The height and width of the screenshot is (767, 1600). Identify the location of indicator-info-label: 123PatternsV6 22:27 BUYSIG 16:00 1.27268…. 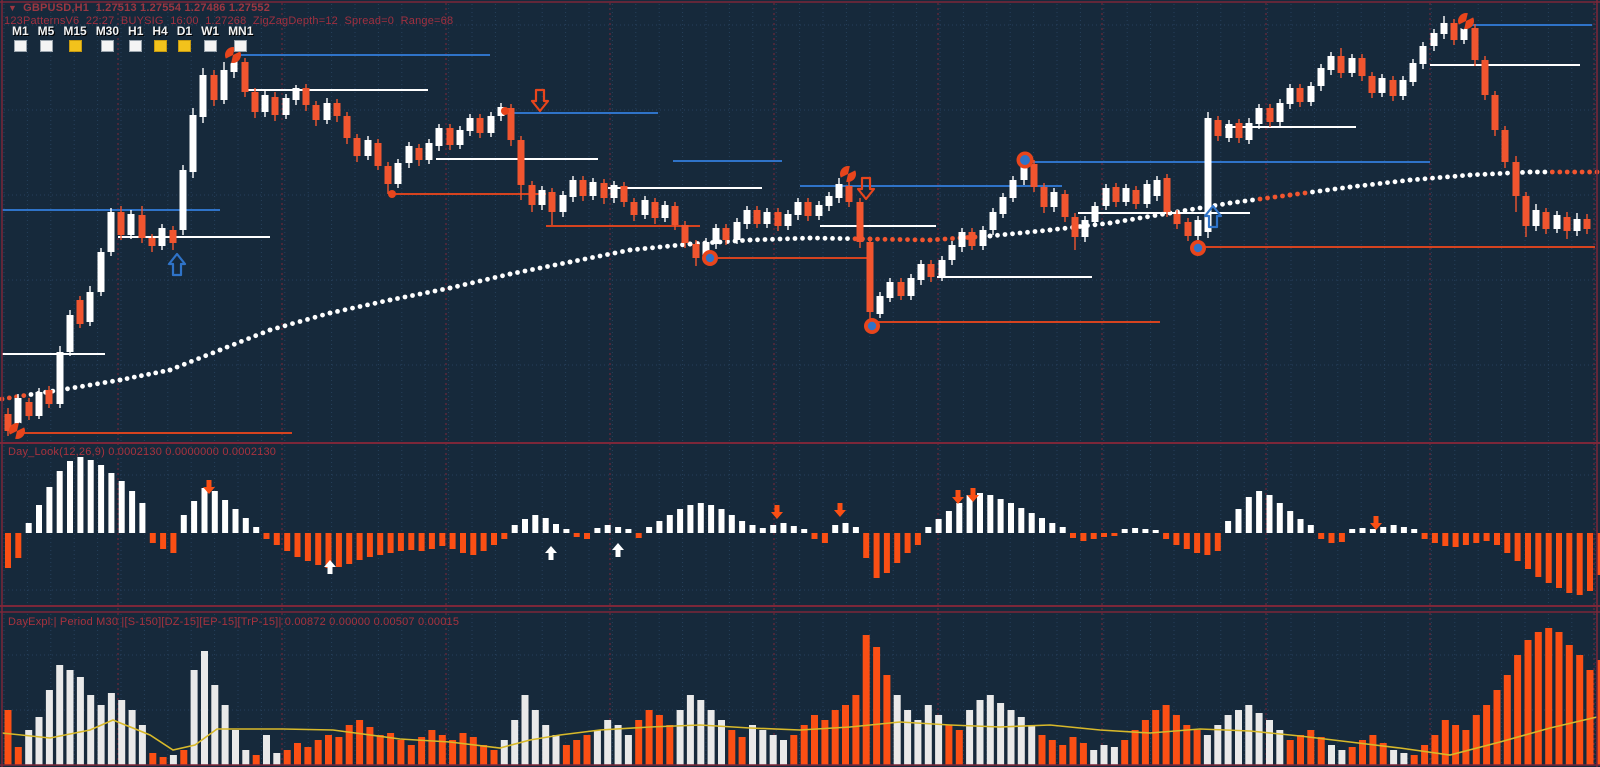
(229, 21).